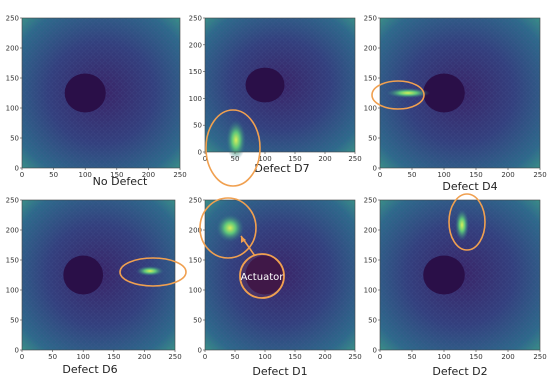 The image size is (550, 391). I want to click on annotation-arrowhead, so click(243, 239).